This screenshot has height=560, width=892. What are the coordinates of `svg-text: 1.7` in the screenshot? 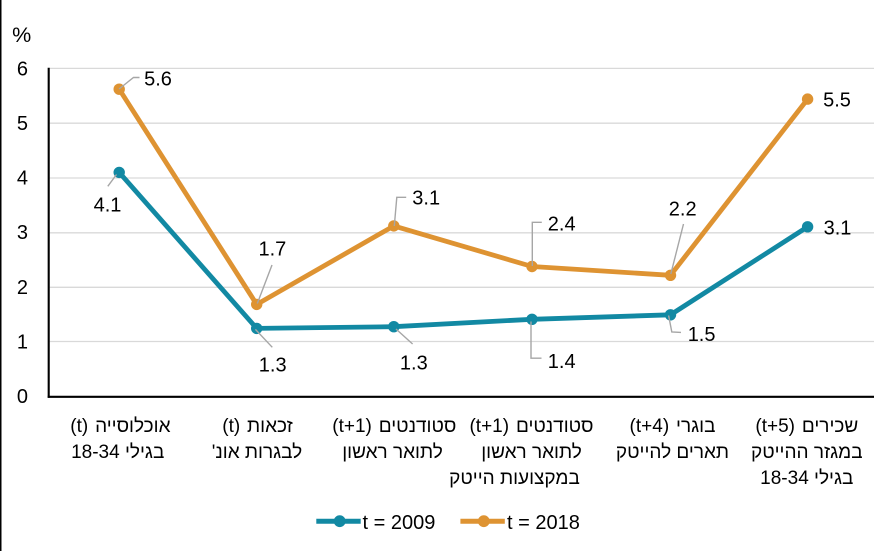 It's located at (272, 250).